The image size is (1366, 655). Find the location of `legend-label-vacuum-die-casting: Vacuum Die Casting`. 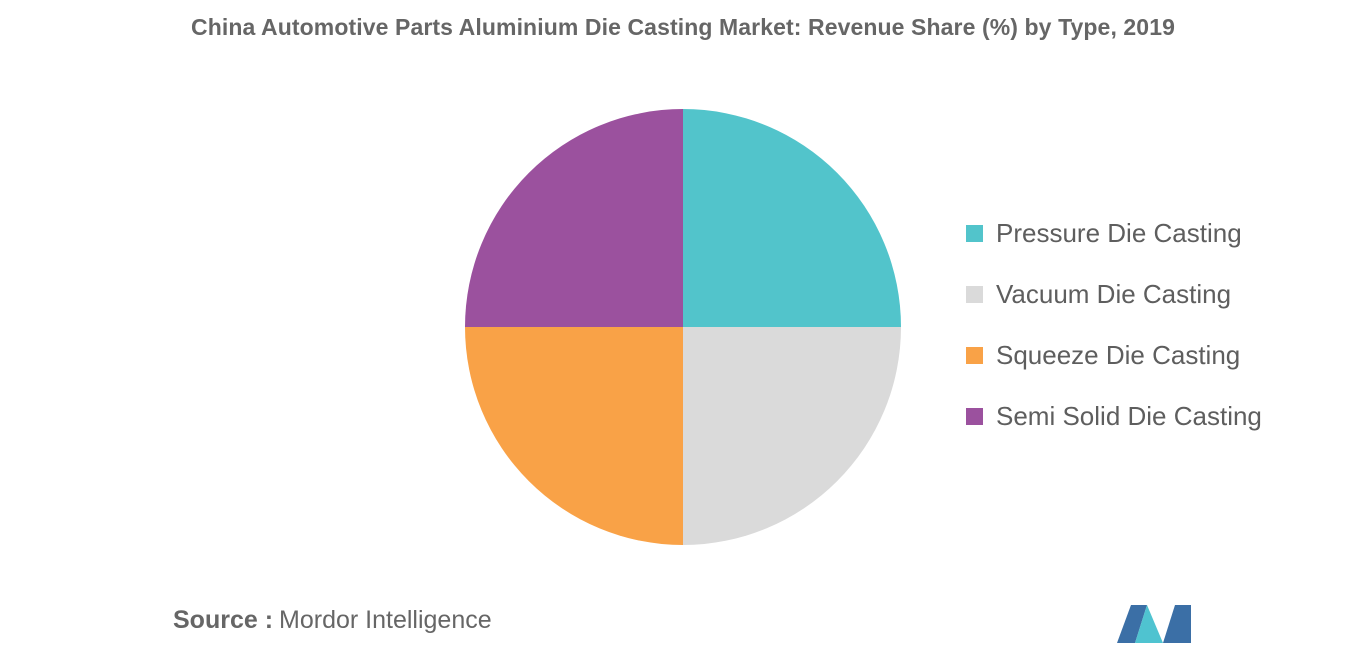

legend-label-vacuum-die-casting: Vacuum Die Casting is located at coordinates (1114, 293).